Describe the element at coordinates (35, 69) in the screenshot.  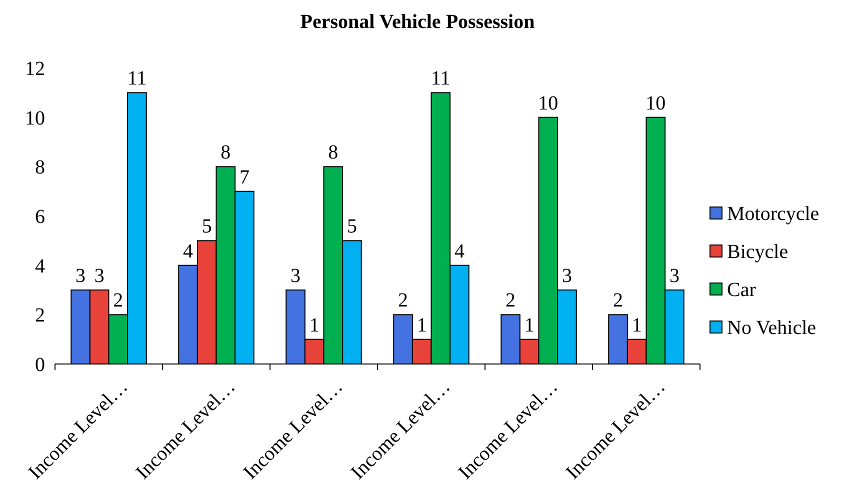
I see `y-tick-label: 12` at that location.